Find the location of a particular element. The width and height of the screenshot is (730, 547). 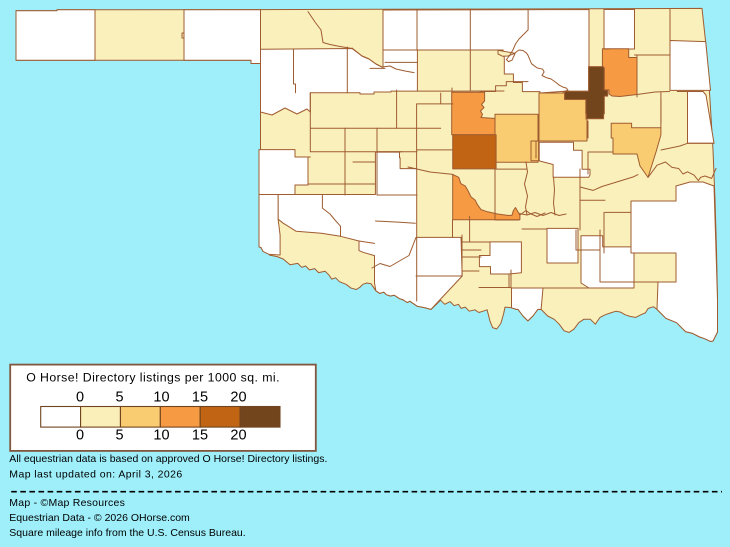

svg-text:Map last updated on: April 3,: Map last updated on: April 3, 2026 is located at coordinates (95, 474).